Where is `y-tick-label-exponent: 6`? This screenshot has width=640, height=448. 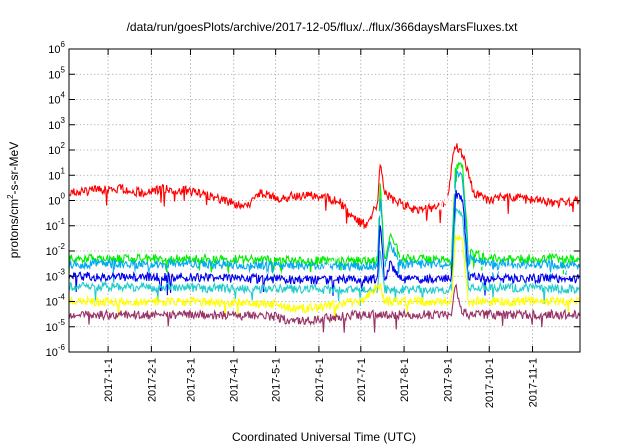 y-tick-label-exponent: 6 is located at coordinates (63, 44).